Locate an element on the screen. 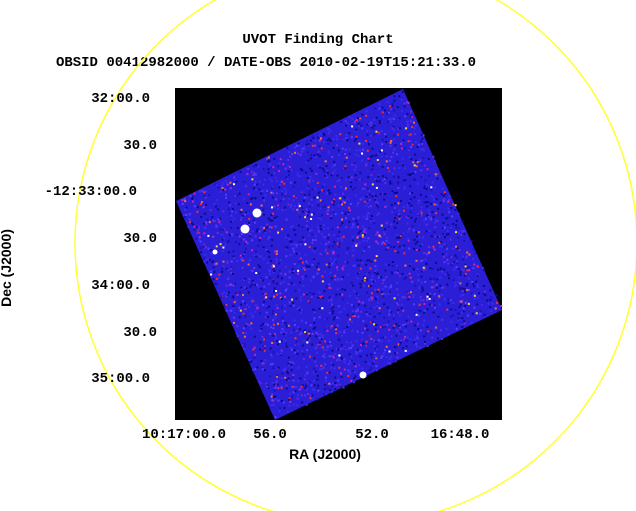 The image size is (636, 511). x-tick-label: 10:17:00.0 is located at coordinates (183, 435).